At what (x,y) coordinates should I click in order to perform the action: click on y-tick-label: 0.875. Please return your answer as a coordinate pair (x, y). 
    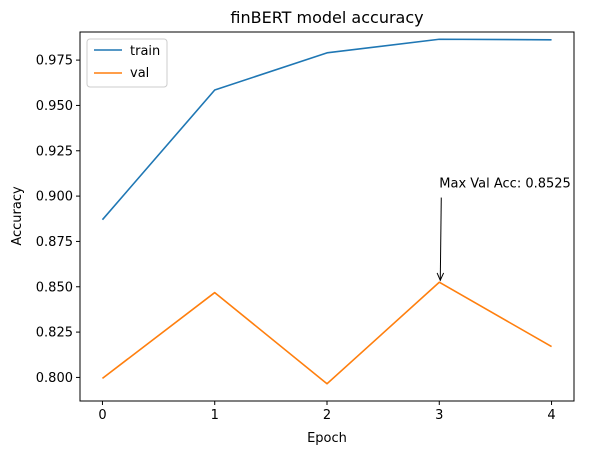
    Looking at the image, I should click on (54, 242).